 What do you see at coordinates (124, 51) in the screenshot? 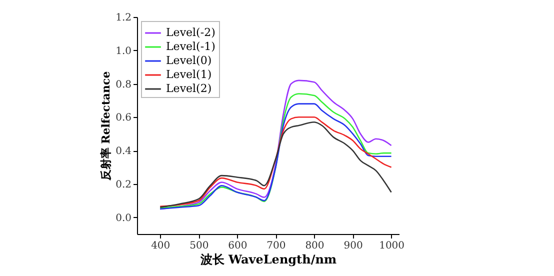
I see `y-tick-label: 1.0` at bounding box center [124, 51].